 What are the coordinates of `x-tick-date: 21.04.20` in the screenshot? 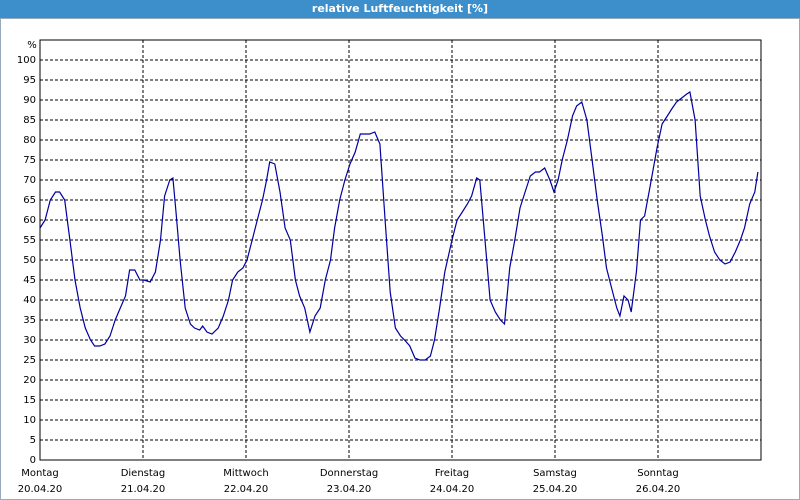 It's located at (143, 489).